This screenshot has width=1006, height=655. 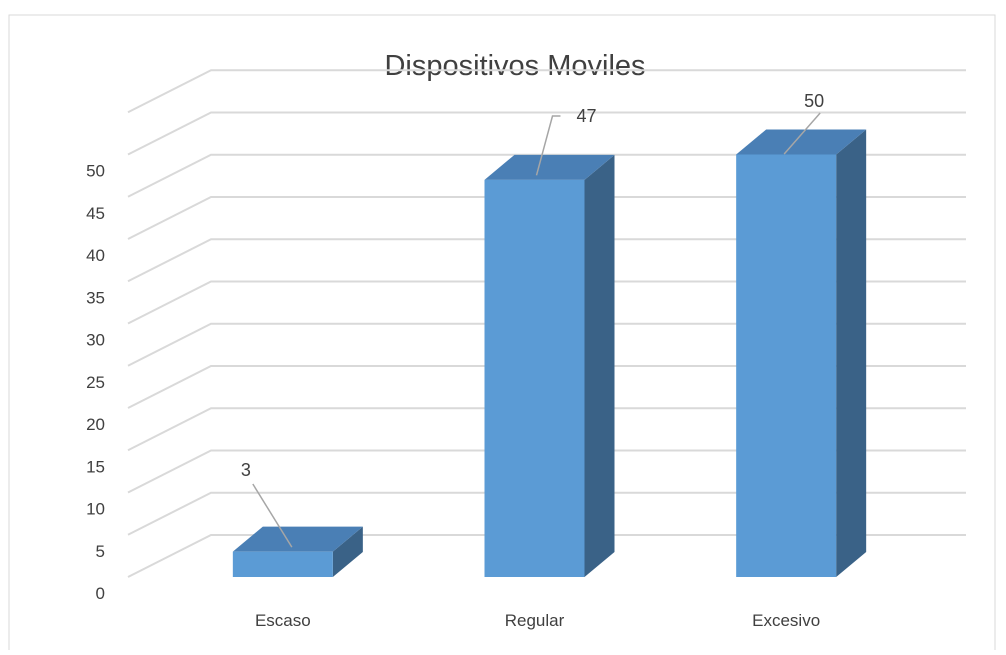 What do you see at coordinates (95, 297) in the screenshot?
I see `y-tick-label: 35` at bounding box center [95, 297].